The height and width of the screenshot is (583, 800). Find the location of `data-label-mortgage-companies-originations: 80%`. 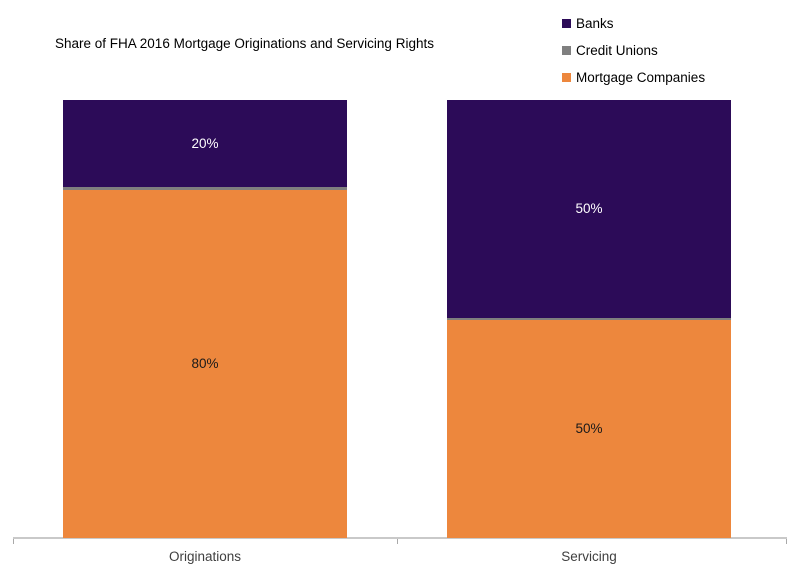

data-label-mortgage-companies-originations: 80% is located at coordinates (205, 364).